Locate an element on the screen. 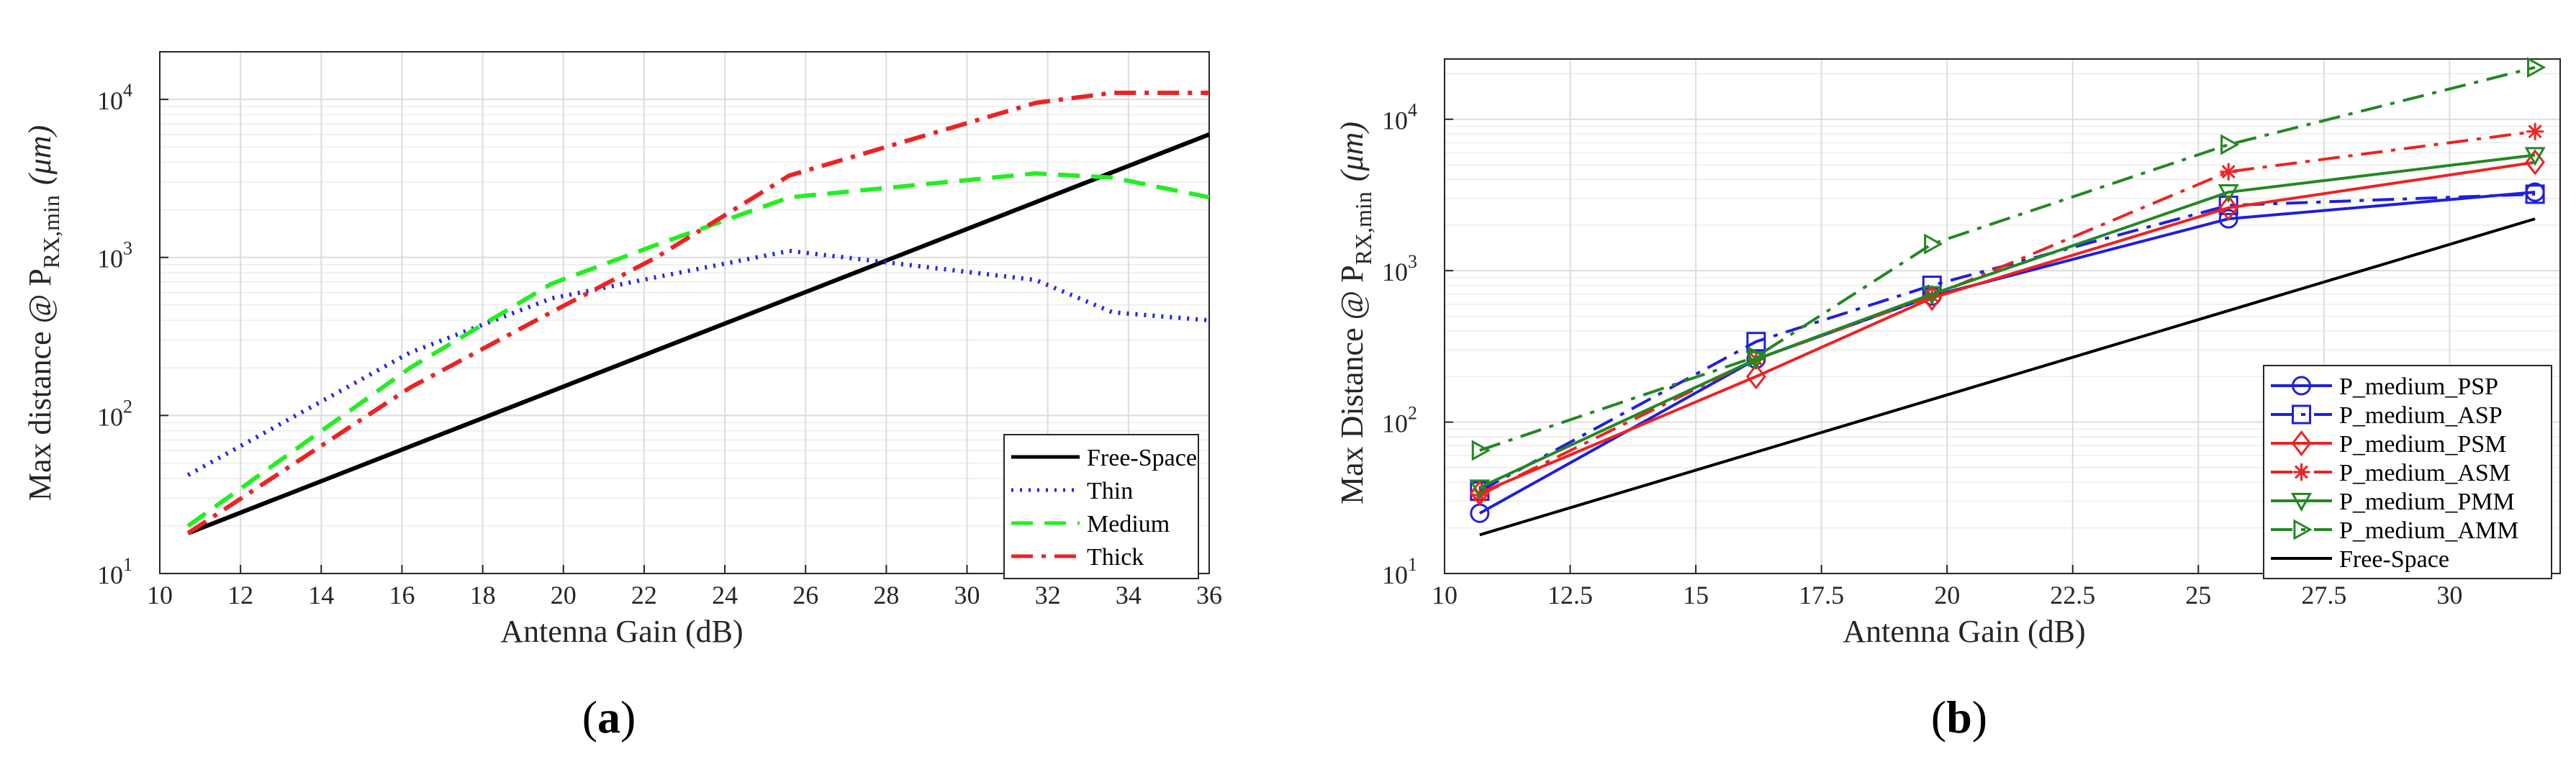 This screenshot has height=757, width=2576. x-tick-label: 17.5 is located at coordinates (1821, 595).